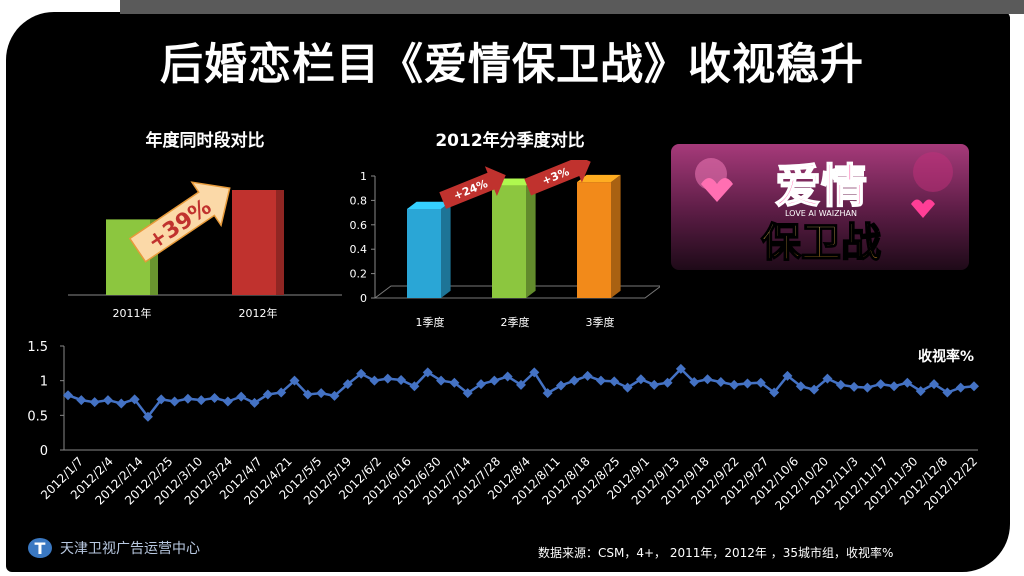 This screenshot has width=1024, height=576. Describe the element at coordinates (946, 356) in the screenshot. I see `legend-label: 收视率%` at that location.